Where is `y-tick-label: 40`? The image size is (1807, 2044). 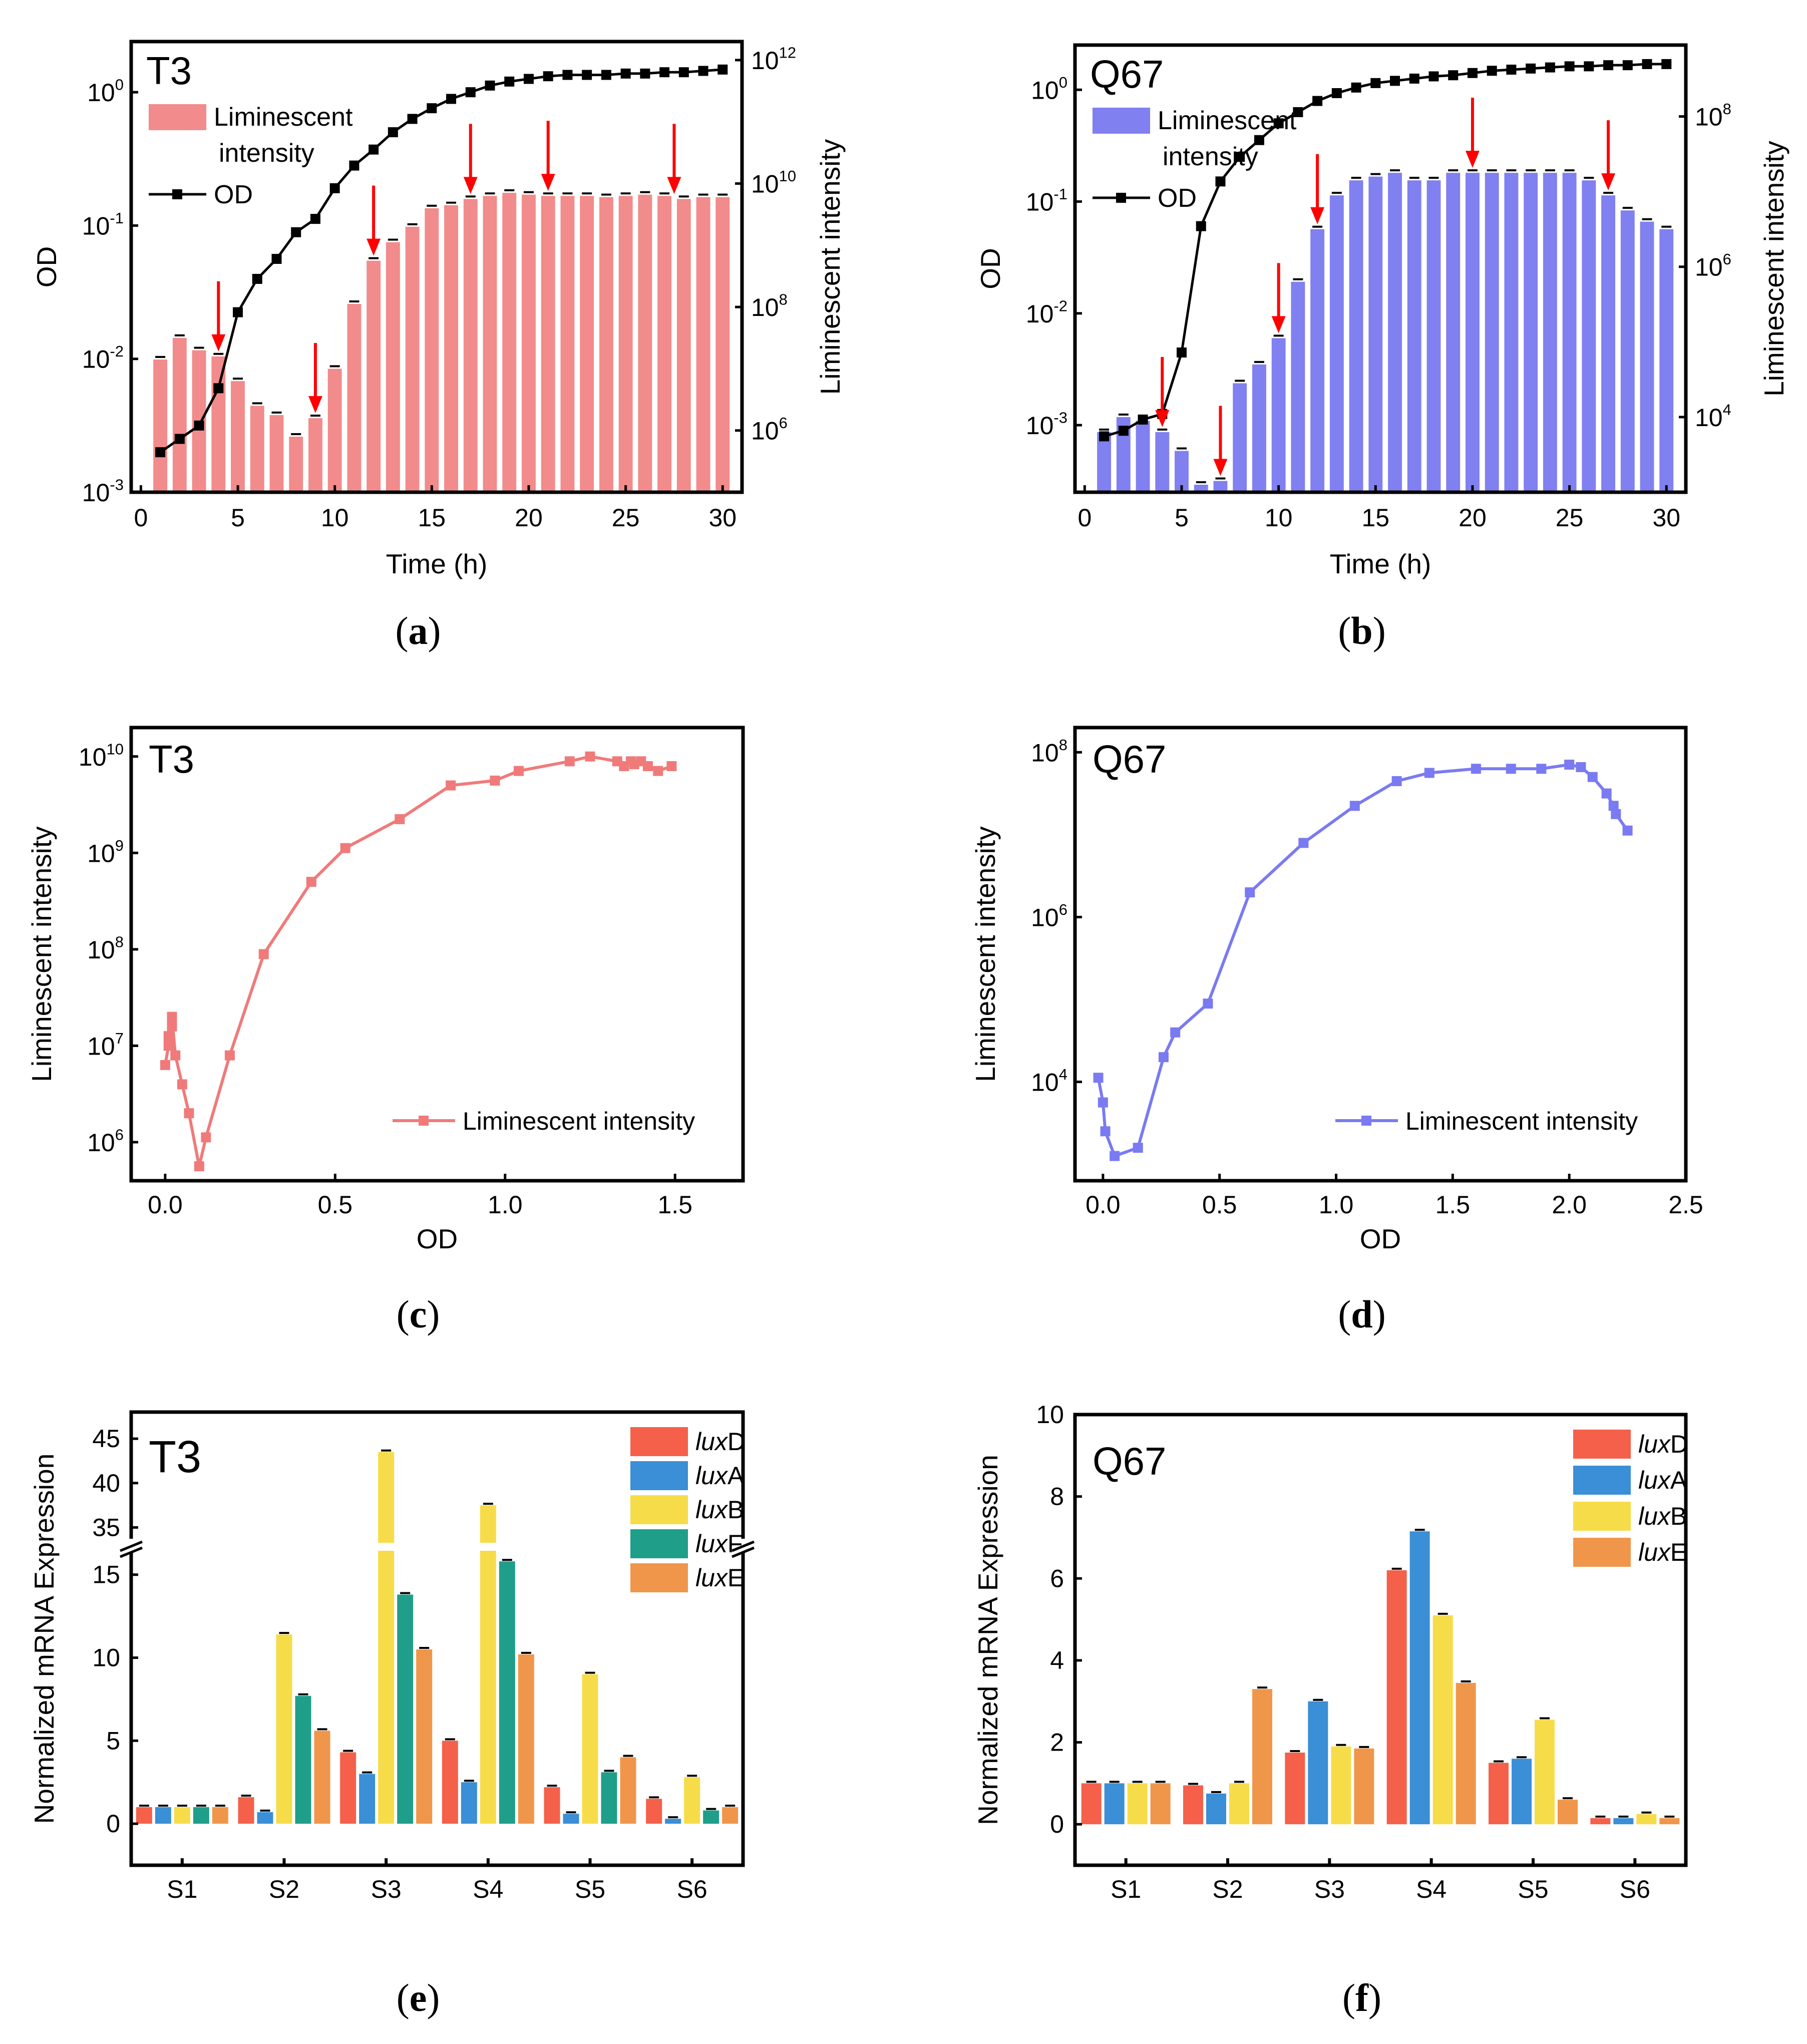
y-tick-label: 40 is located at coordinates (106, 1483).